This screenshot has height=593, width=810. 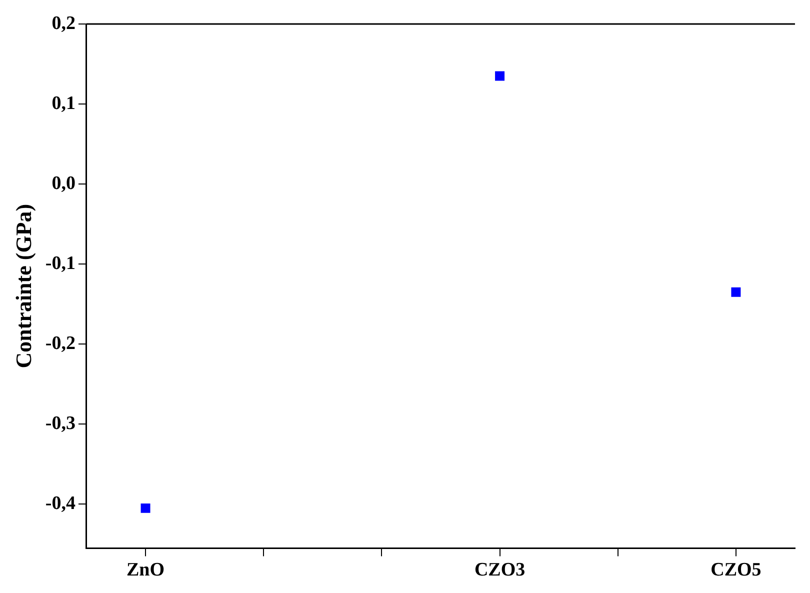 I want to click on y-tick-label: -0,2, so click(x=60, y=343).